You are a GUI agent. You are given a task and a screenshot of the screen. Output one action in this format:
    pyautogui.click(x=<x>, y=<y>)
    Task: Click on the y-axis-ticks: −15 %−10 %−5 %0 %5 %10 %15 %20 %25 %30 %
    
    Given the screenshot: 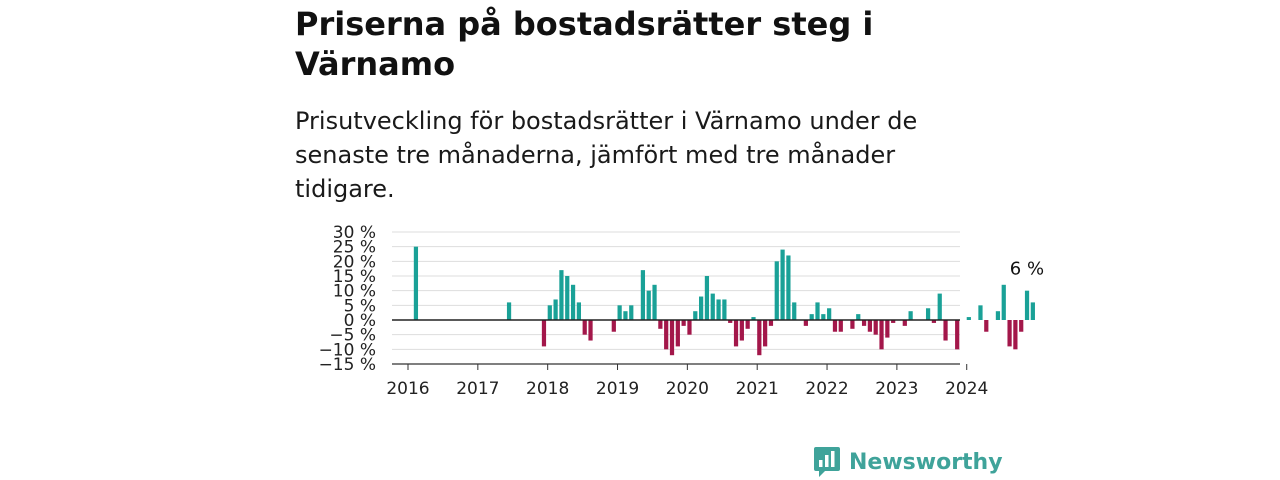 What is the action you would take?
    pyautogui.click(x=347, y=299)
    